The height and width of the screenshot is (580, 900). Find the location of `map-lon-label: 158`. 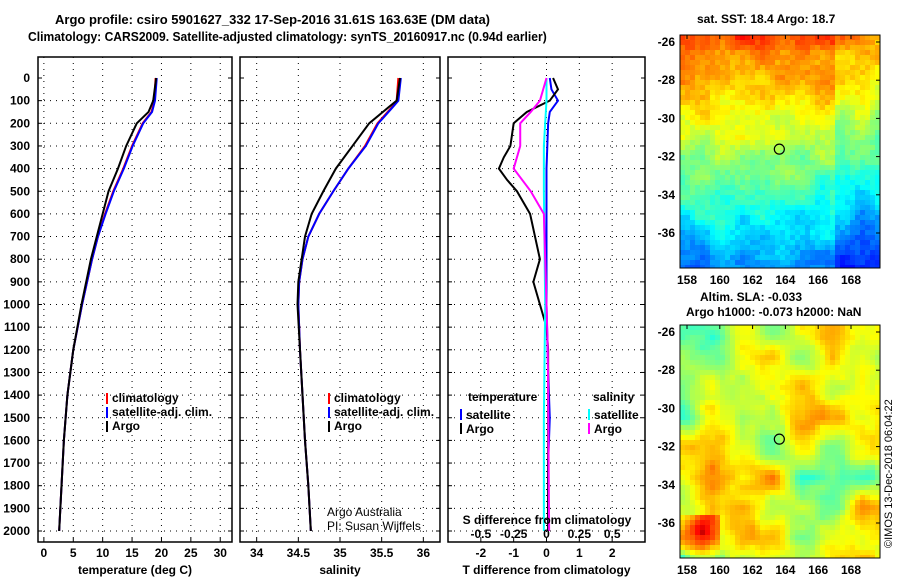

map-lon-label: 158 is located at coordinates (687, 570).